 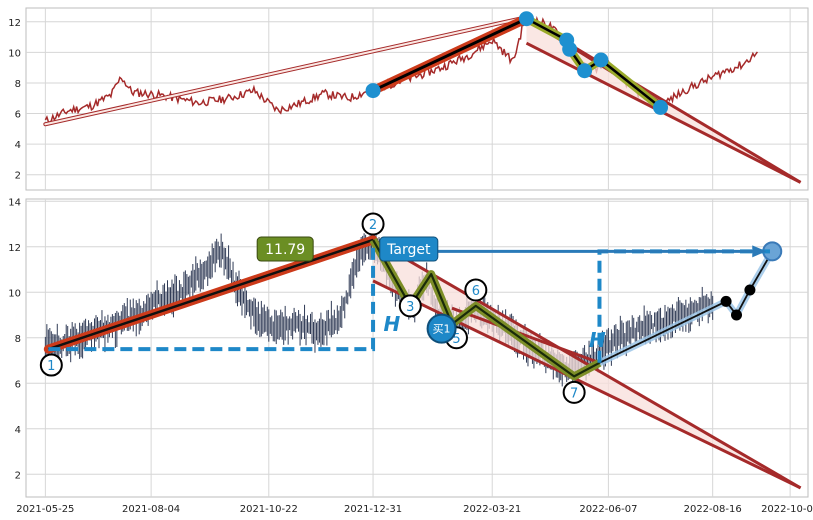 I want to click on h-guide, so click(x=212, y=297).